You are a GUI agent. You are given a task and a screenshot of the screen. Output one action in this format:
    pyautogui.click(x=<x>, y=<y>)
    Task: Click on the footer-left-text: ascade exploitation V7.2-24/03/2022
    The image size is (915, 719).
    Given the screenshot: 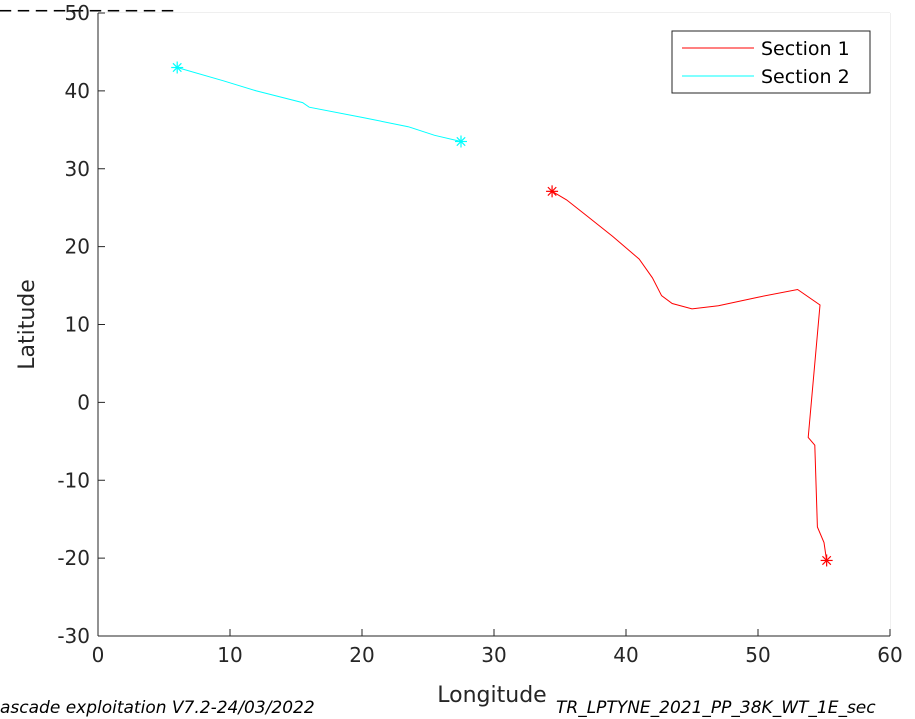 What is the action you would take?
    pyautogui.click(x=157, y=708)
    